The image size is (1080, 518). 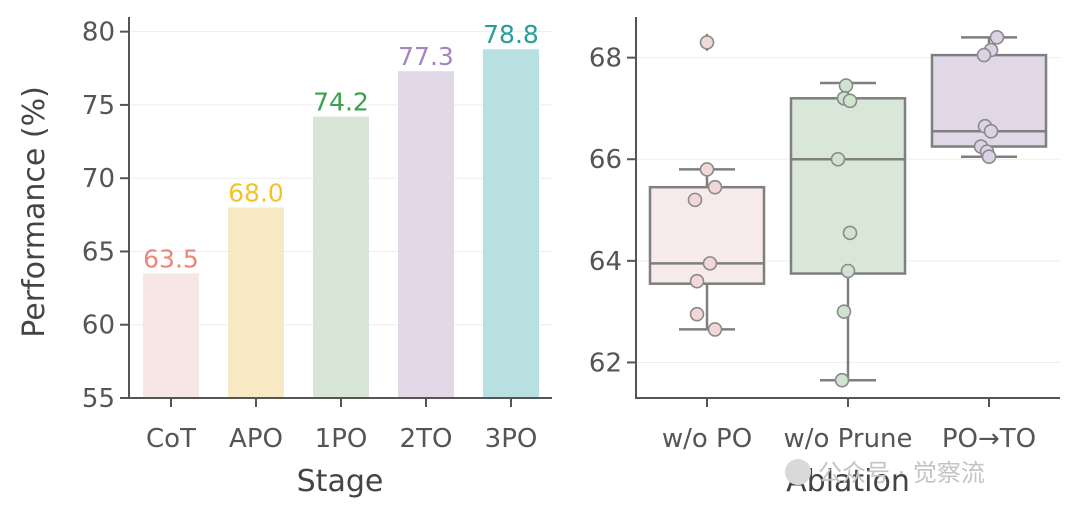 I want to click on bar-value-label: 68.0, so click(x=256, y=193).